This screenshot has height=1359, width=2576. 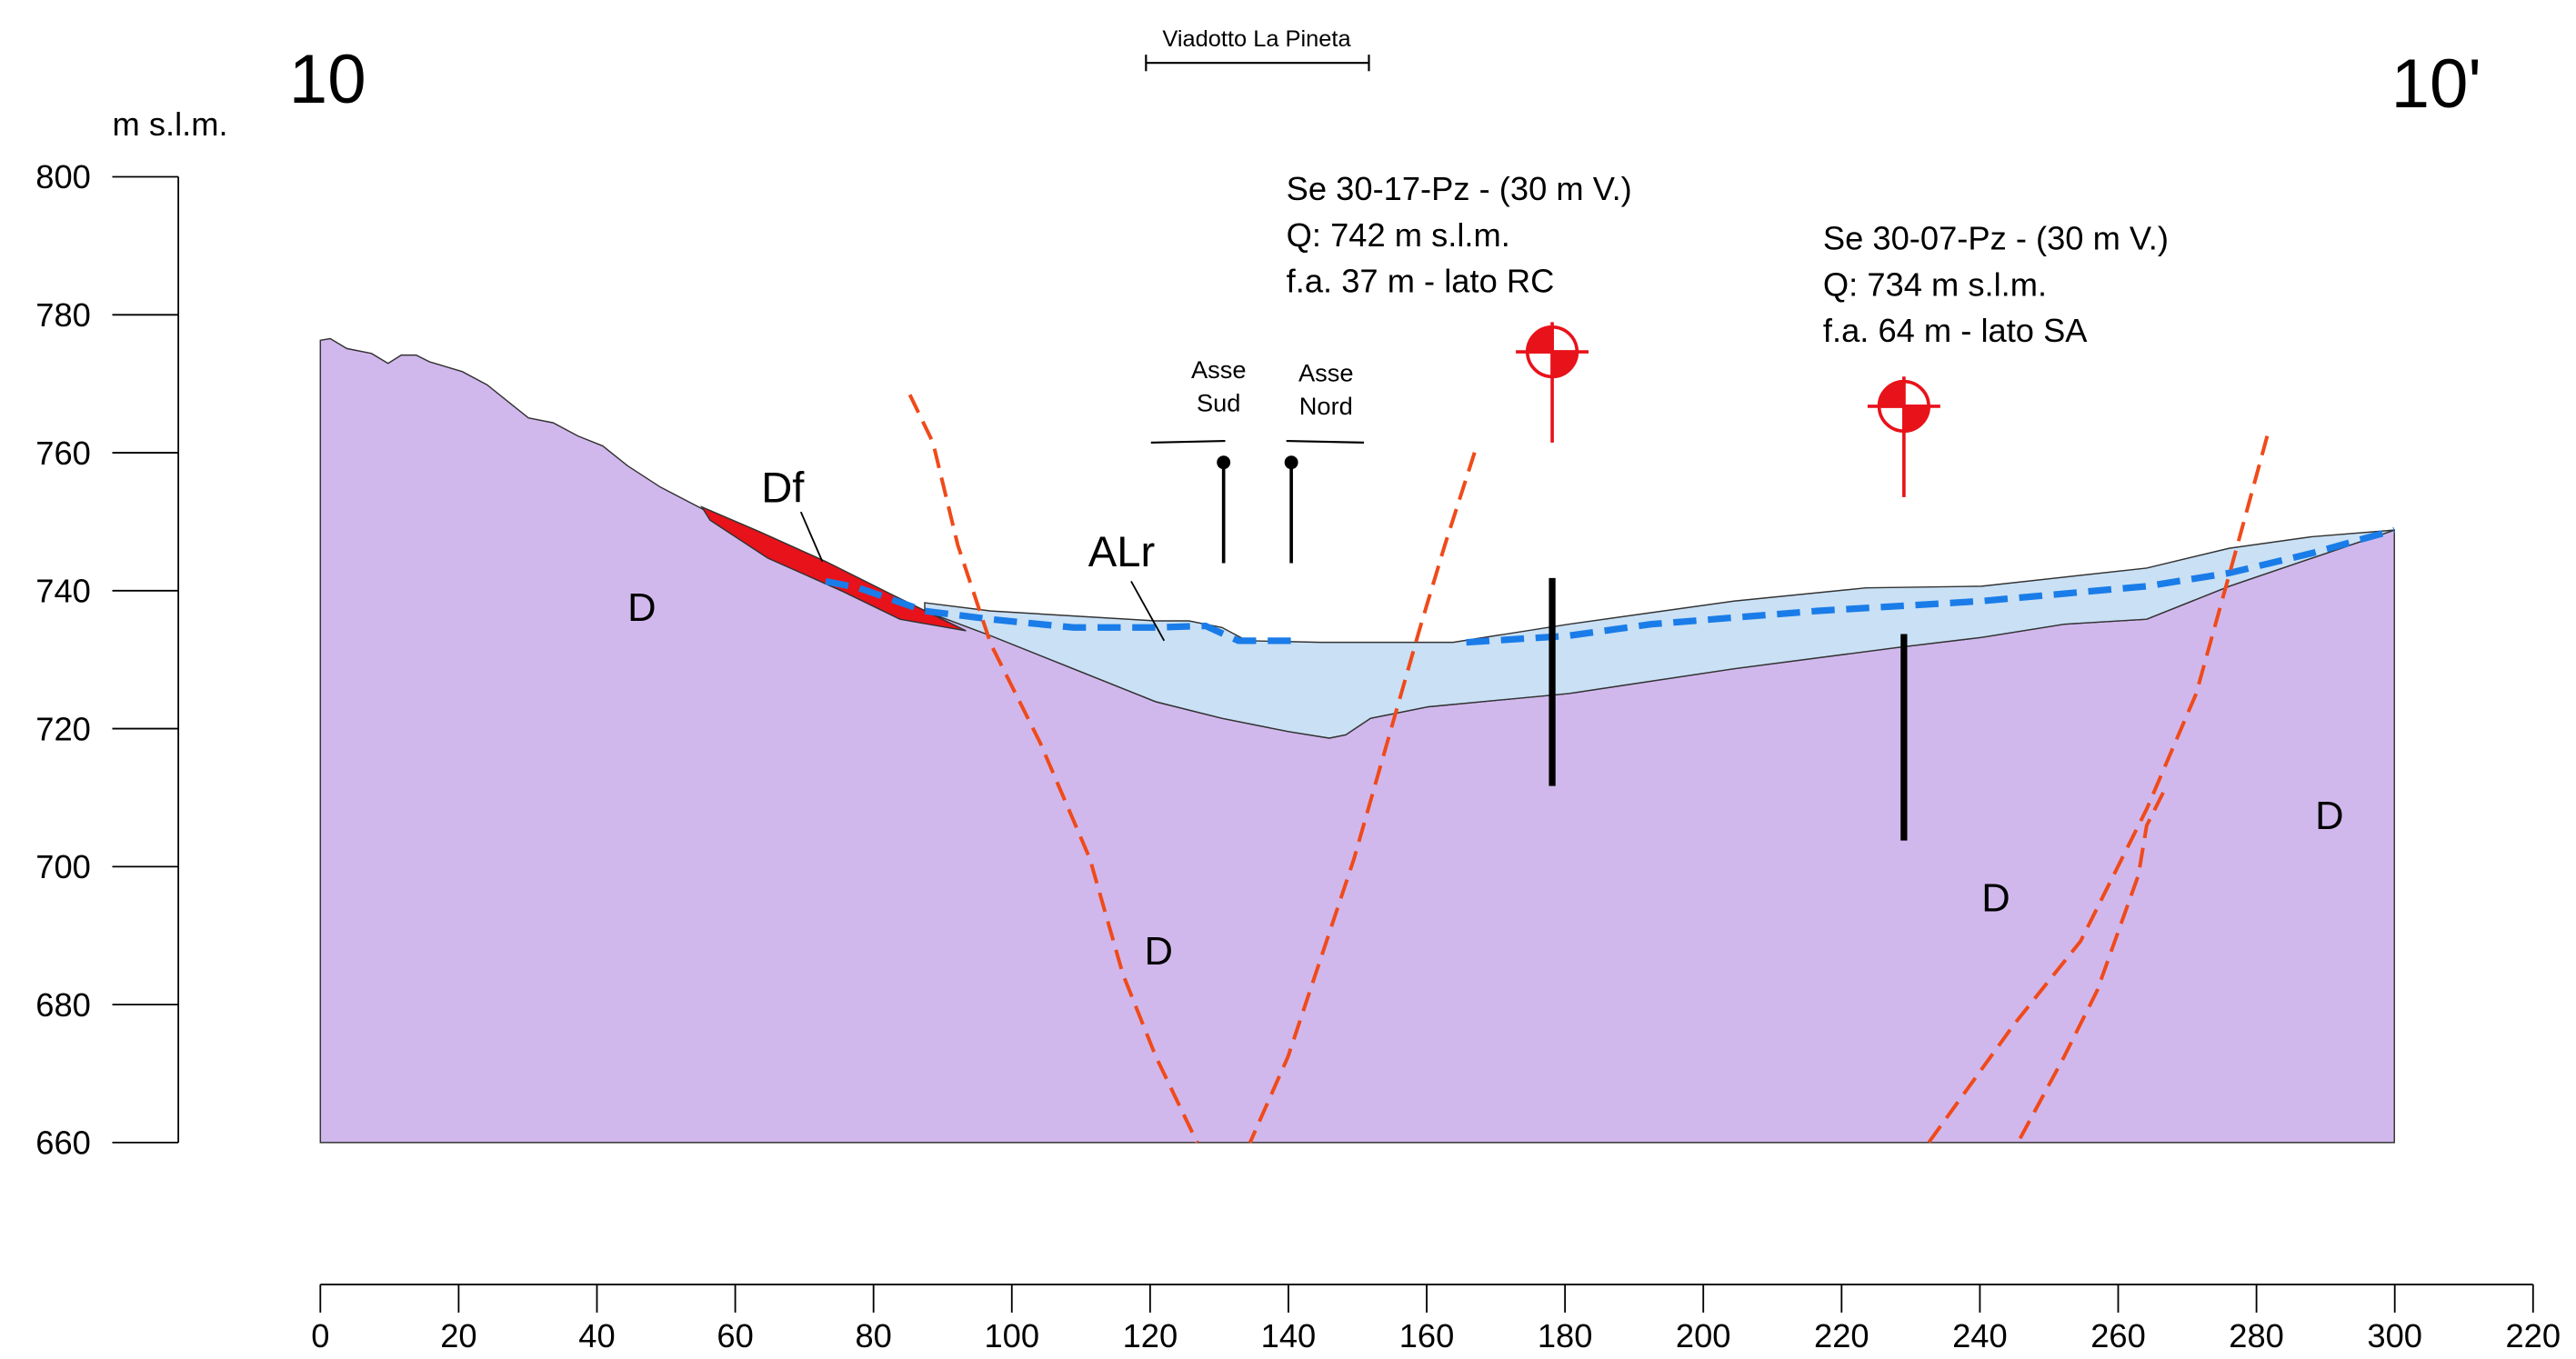 What do you see at coordinates (1935, 284) in the screenshot?
I see `borehole-info: Q: 734 m s.l.m.` at bounding box center [1935, 284].